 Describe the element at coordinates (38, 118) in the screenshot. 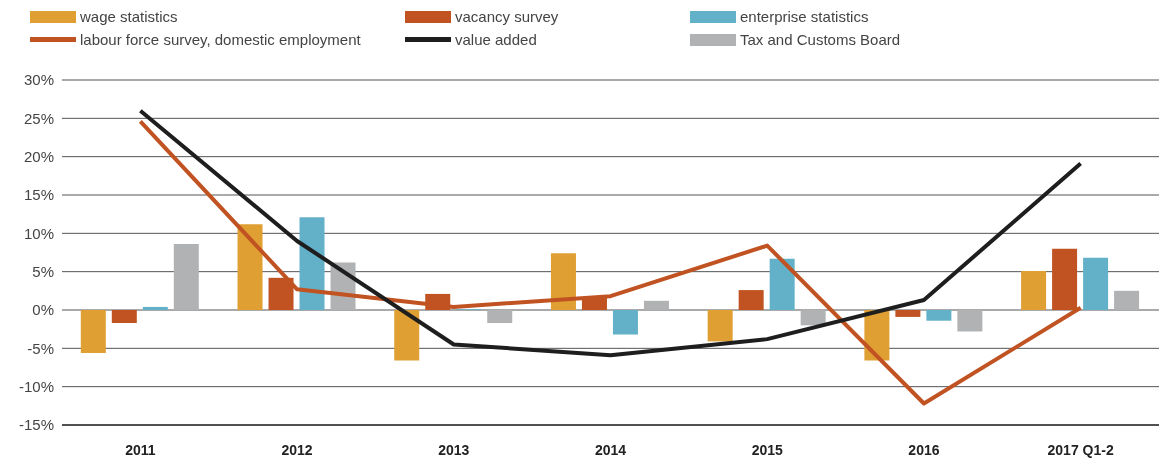

I see `y-tick-label: 25%` at that location.